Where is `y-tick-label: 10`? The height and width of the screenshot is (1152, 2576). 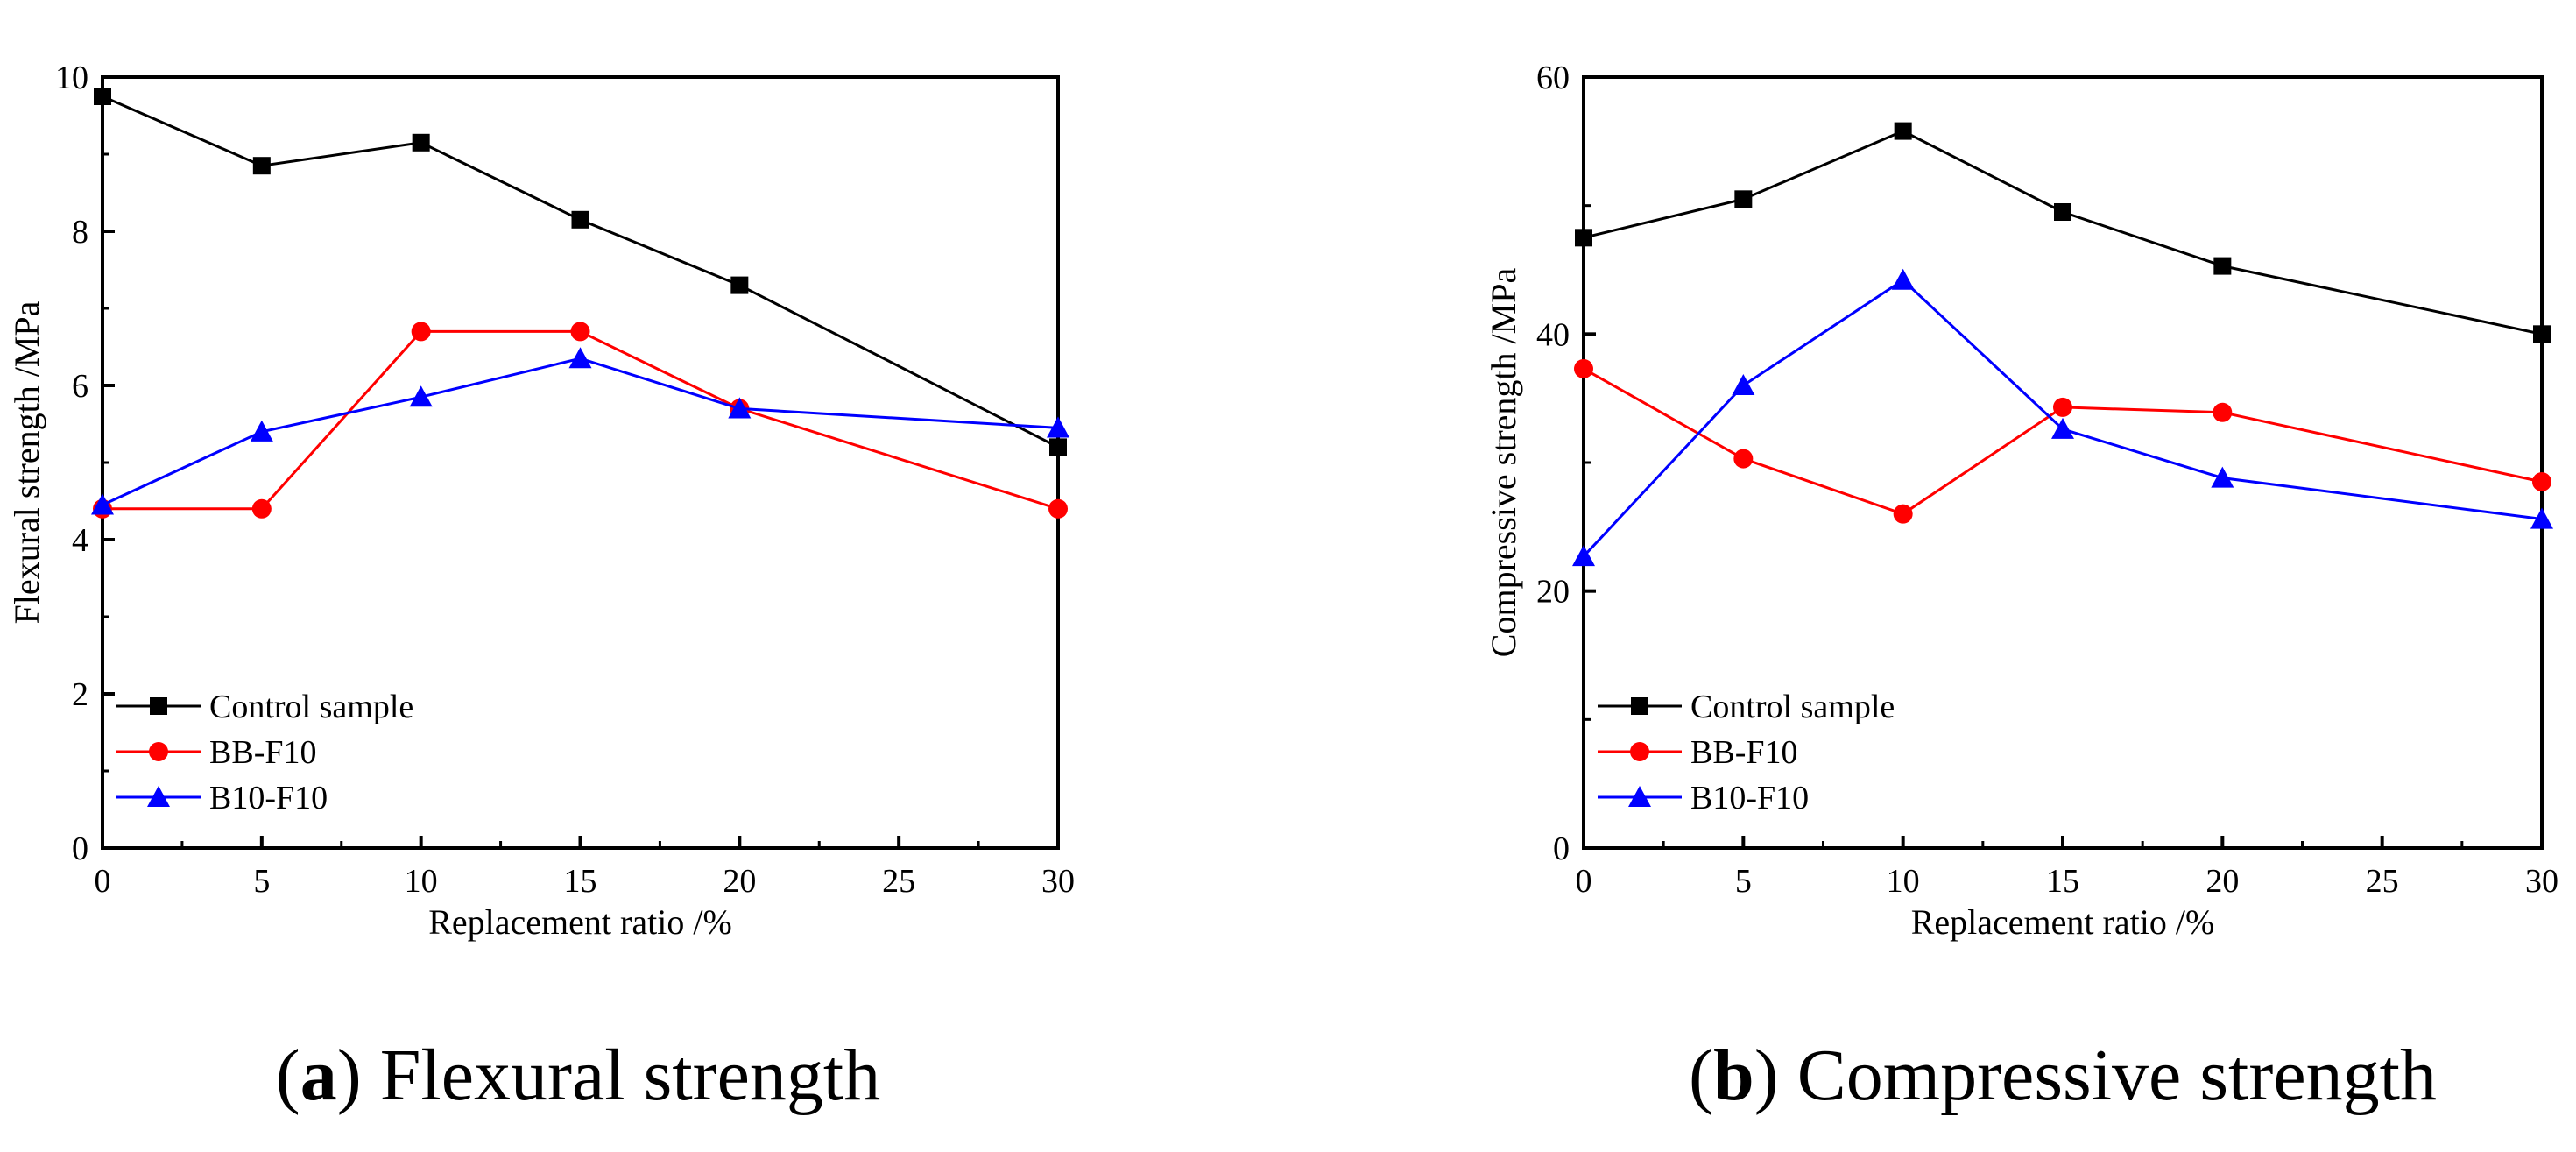
y-tick-label: 10 is located at coordinates (71, 78).